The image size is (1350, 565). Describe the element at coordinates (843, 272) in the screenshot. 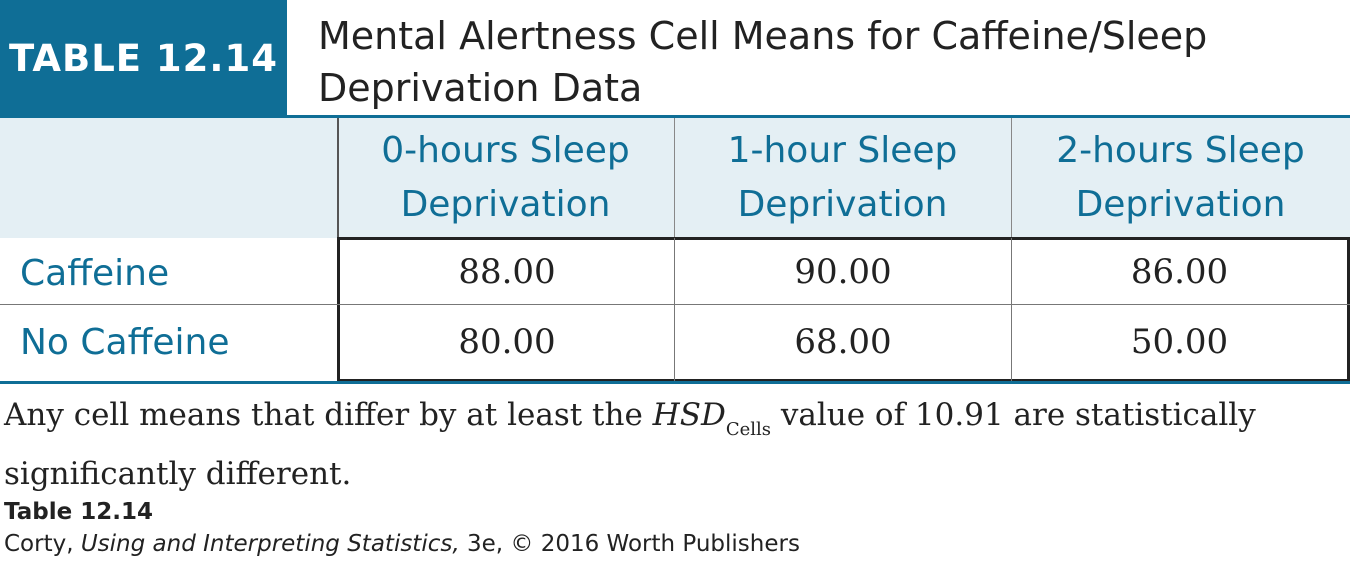

I see `table-cell: 90.00` at that location.